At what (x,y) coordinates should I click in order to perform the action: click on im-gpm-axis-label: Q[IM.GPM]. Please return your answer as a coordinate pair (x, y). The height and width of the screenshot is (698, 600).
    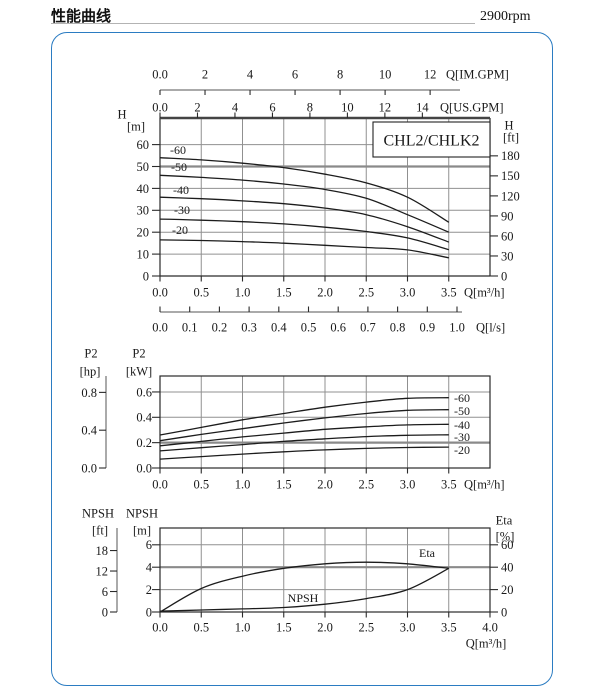
    Looking at the image, I should click on (477, 74).